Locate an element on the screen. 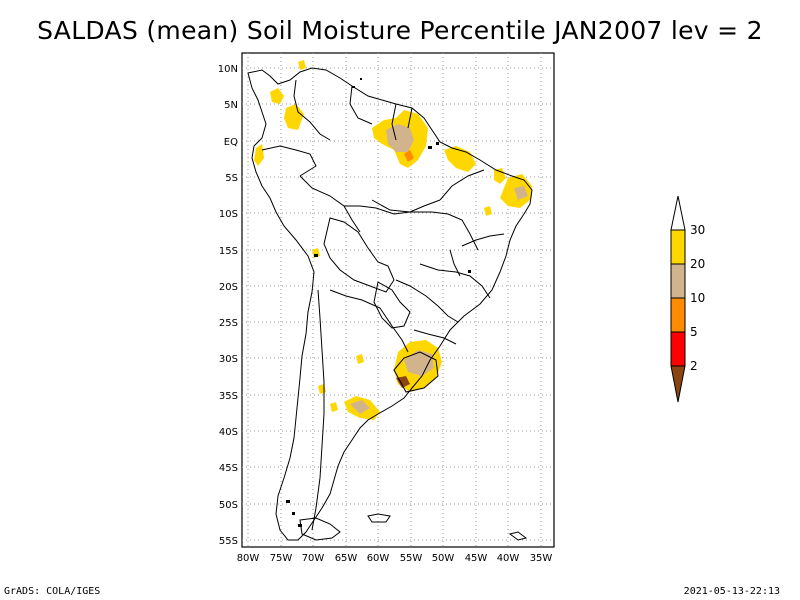  legend-label: 10 is located at coordinates (697, 298).